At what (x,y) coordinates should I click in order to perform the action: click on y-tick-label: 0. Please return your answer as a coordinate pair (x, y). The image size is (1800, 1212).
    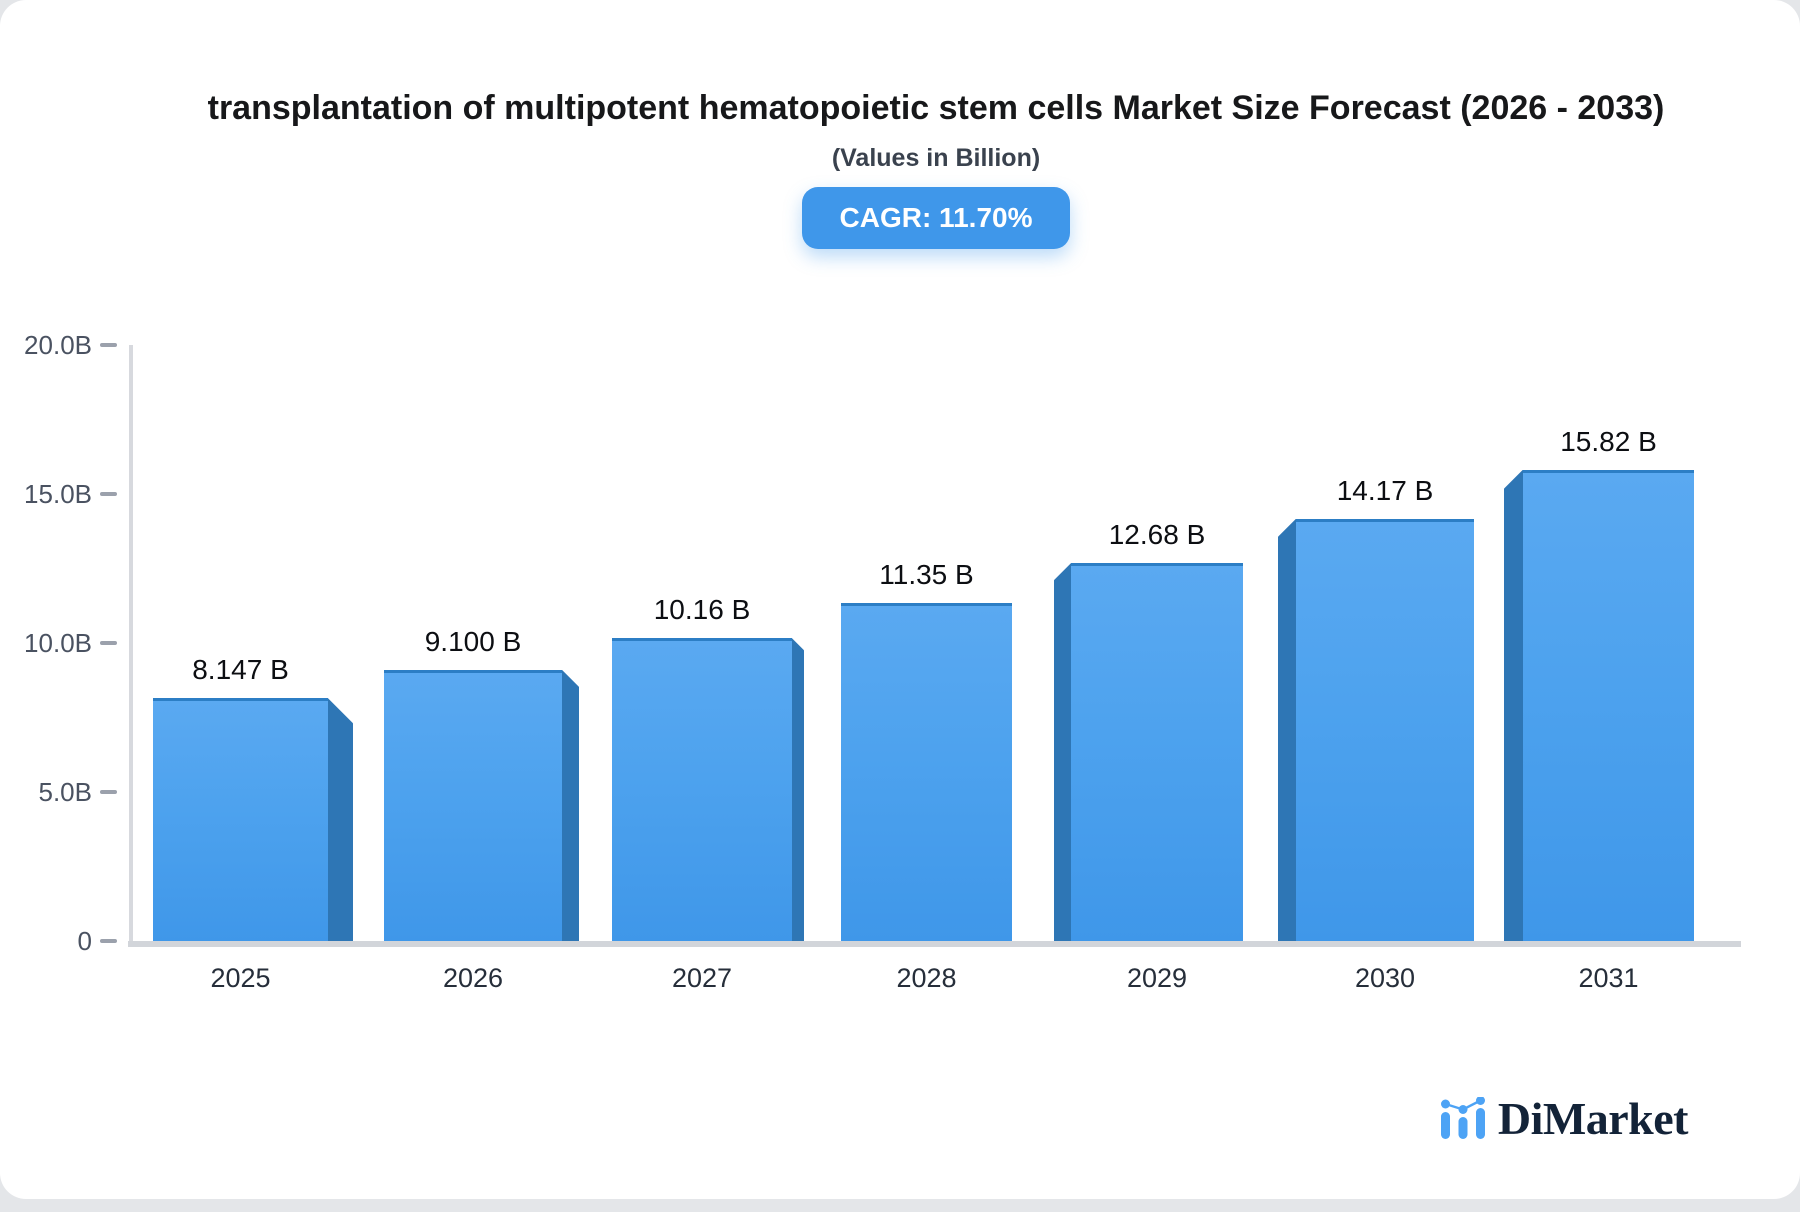
    Looking at the image, I should click on (84, 941).